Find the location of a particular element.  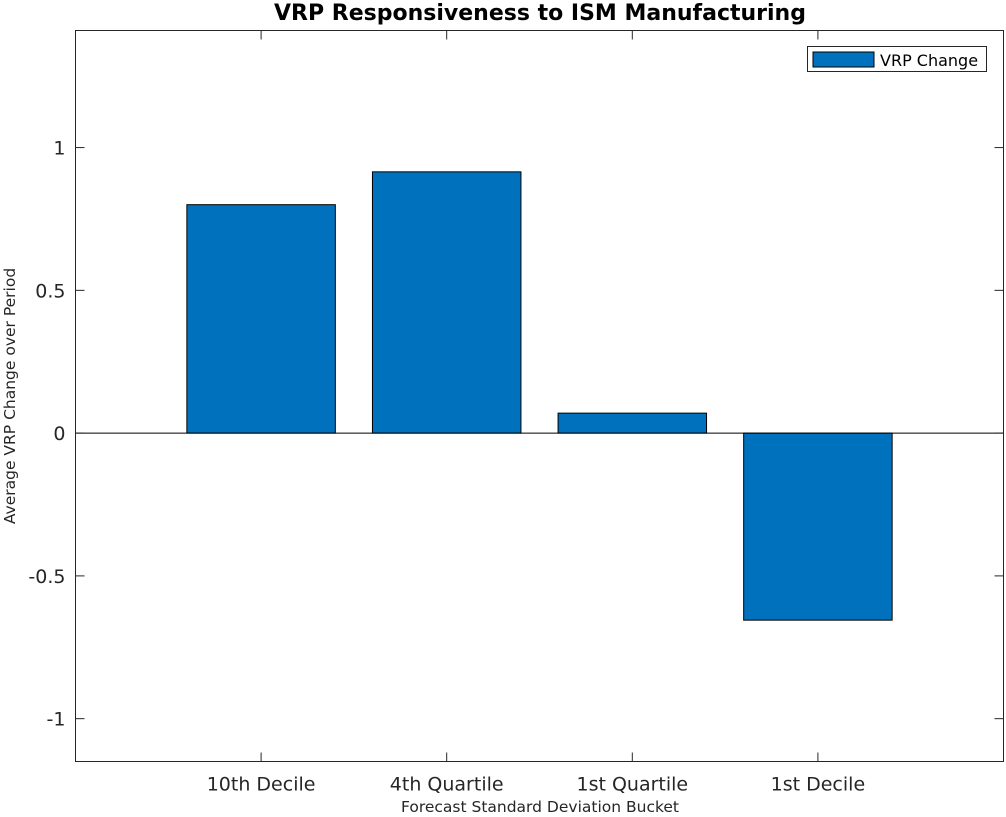

y-tick-label: 0.5 is located at coordinates (50, 291).